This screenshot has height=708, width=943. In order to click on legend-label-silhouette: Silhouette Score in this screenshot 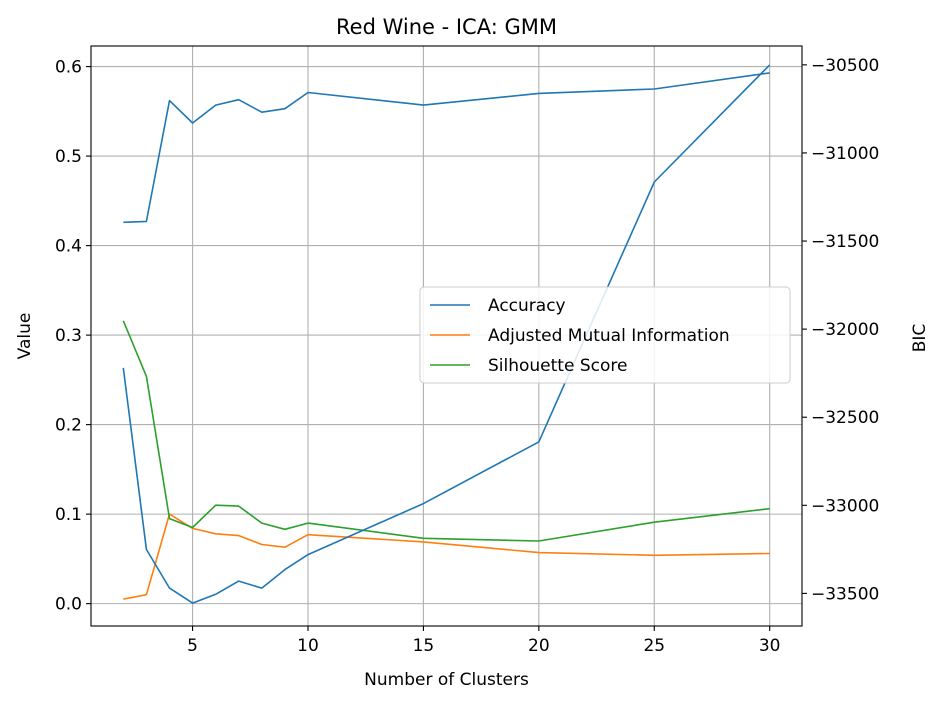, I will do `click(557, 366)`.